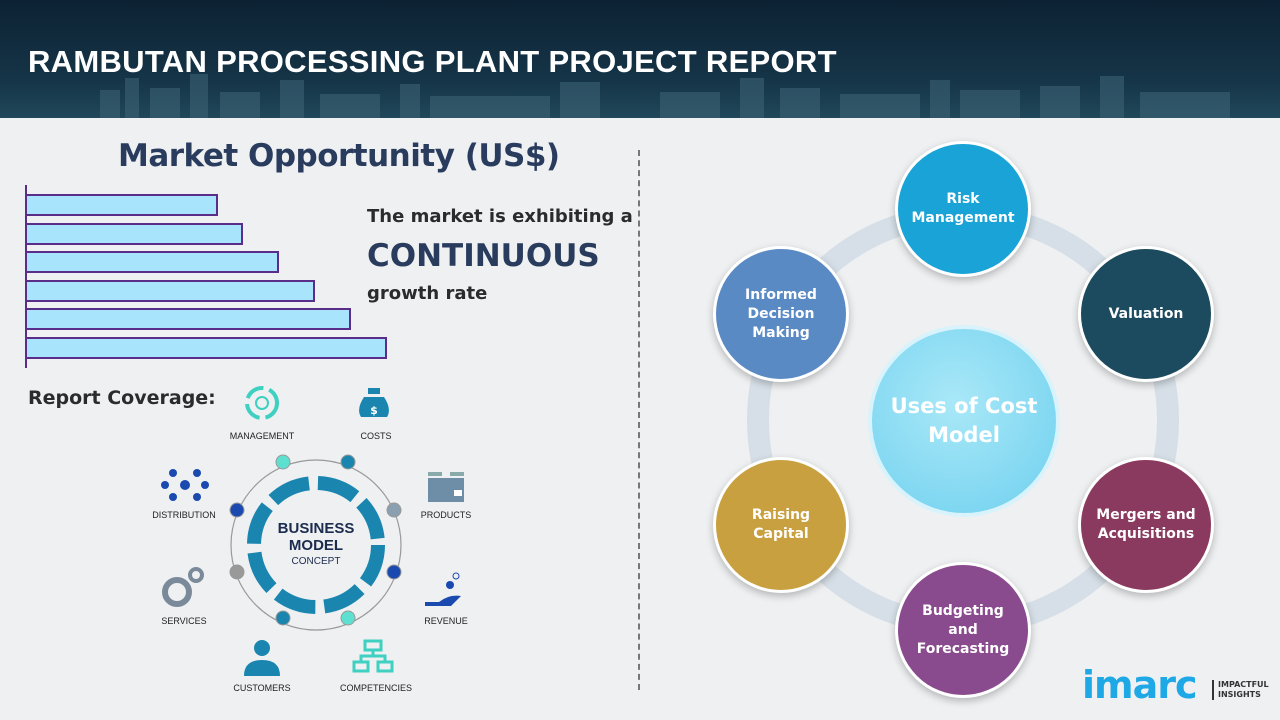  I want to click on node-dots, so click(315, 540).